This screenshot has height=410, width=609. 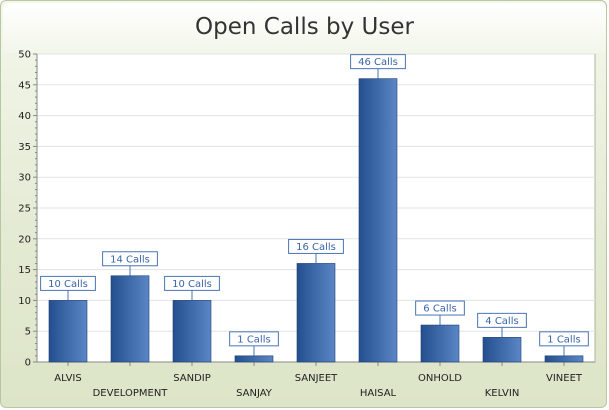 What do you see at coordinates (378, 220) in the screenshot?
I see `bar-haisal` at bounding box center [378, 220].